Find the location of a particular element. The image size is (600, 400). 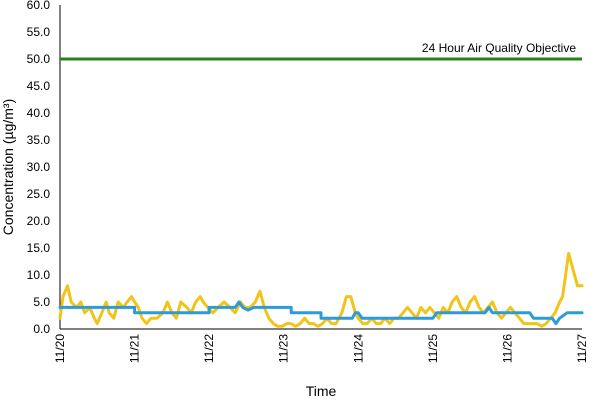

x-tick-label: 11/20 is located at coordinates (60, 348).